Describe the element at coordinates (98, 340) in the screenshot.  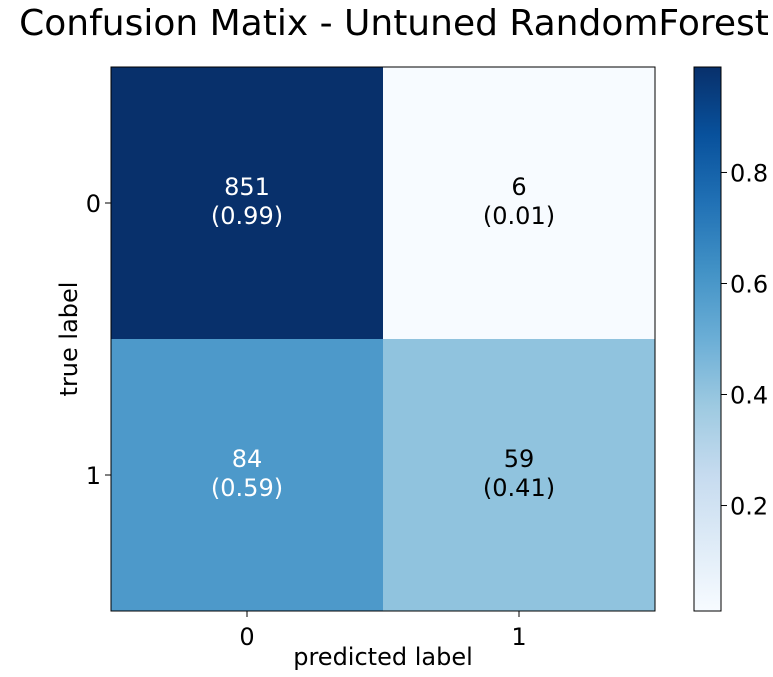
I see `y-axis-ticks: 01` at that location.